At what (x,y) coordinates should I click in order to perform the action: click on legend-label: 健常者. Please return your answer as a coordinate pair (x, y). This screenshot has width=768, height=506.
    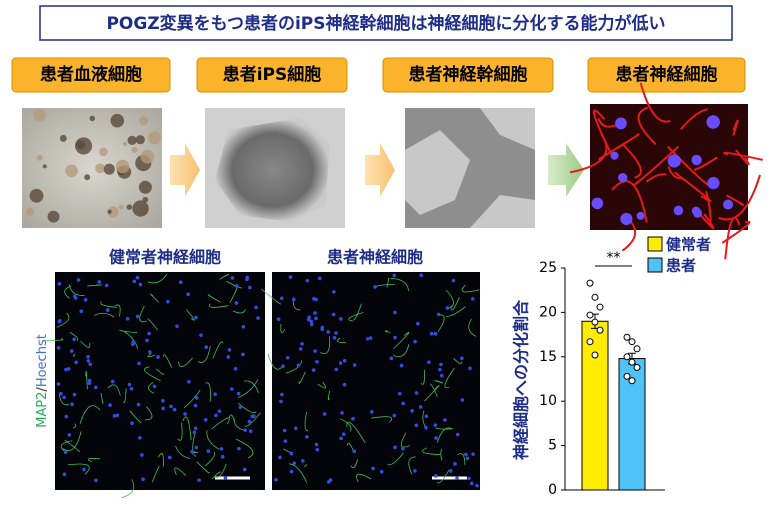
    Looking at the image, I should click on (688, 245).